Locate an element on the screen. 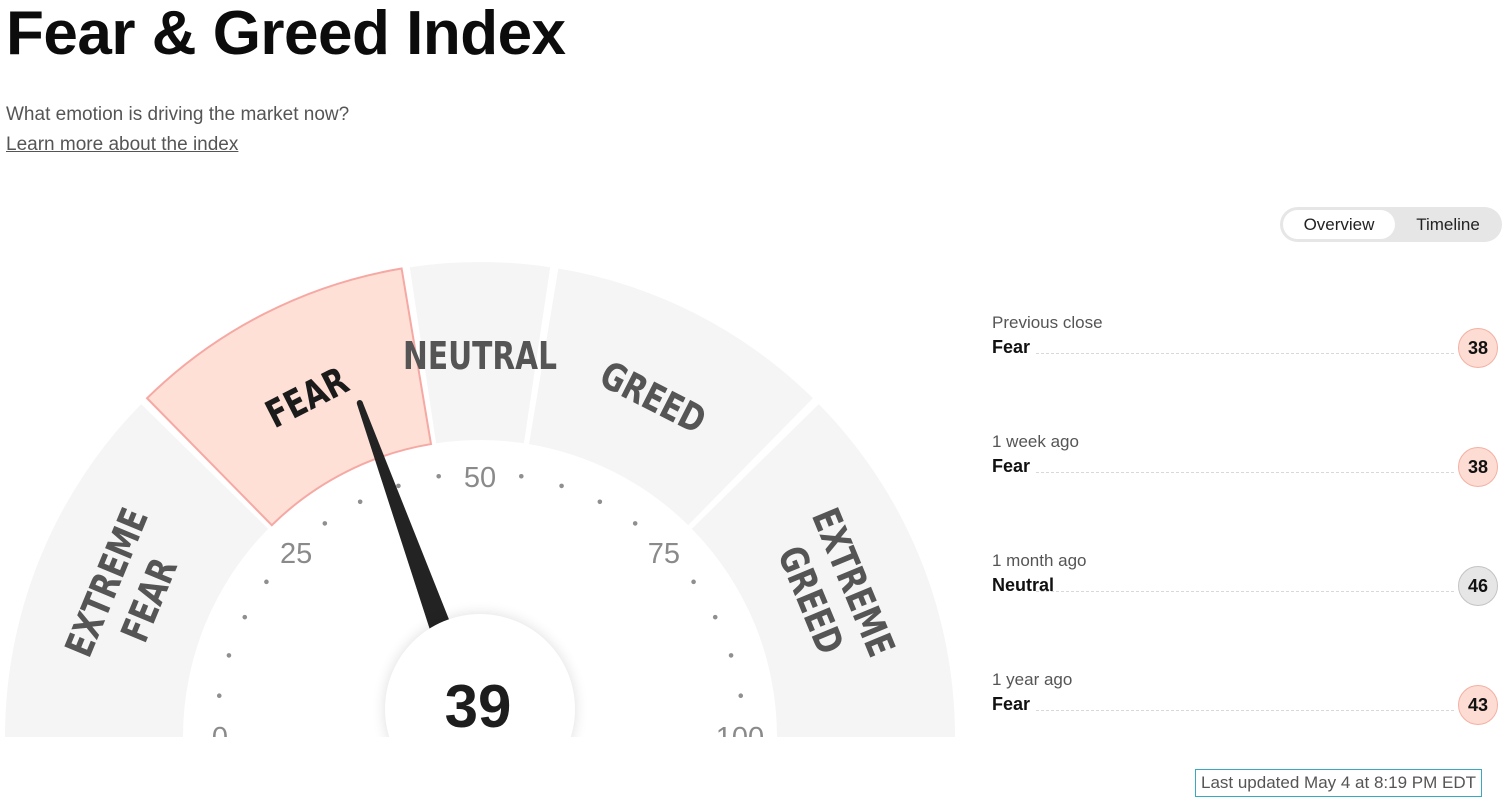  history-value-badge: 46 is located at coordinates (1478, 586).